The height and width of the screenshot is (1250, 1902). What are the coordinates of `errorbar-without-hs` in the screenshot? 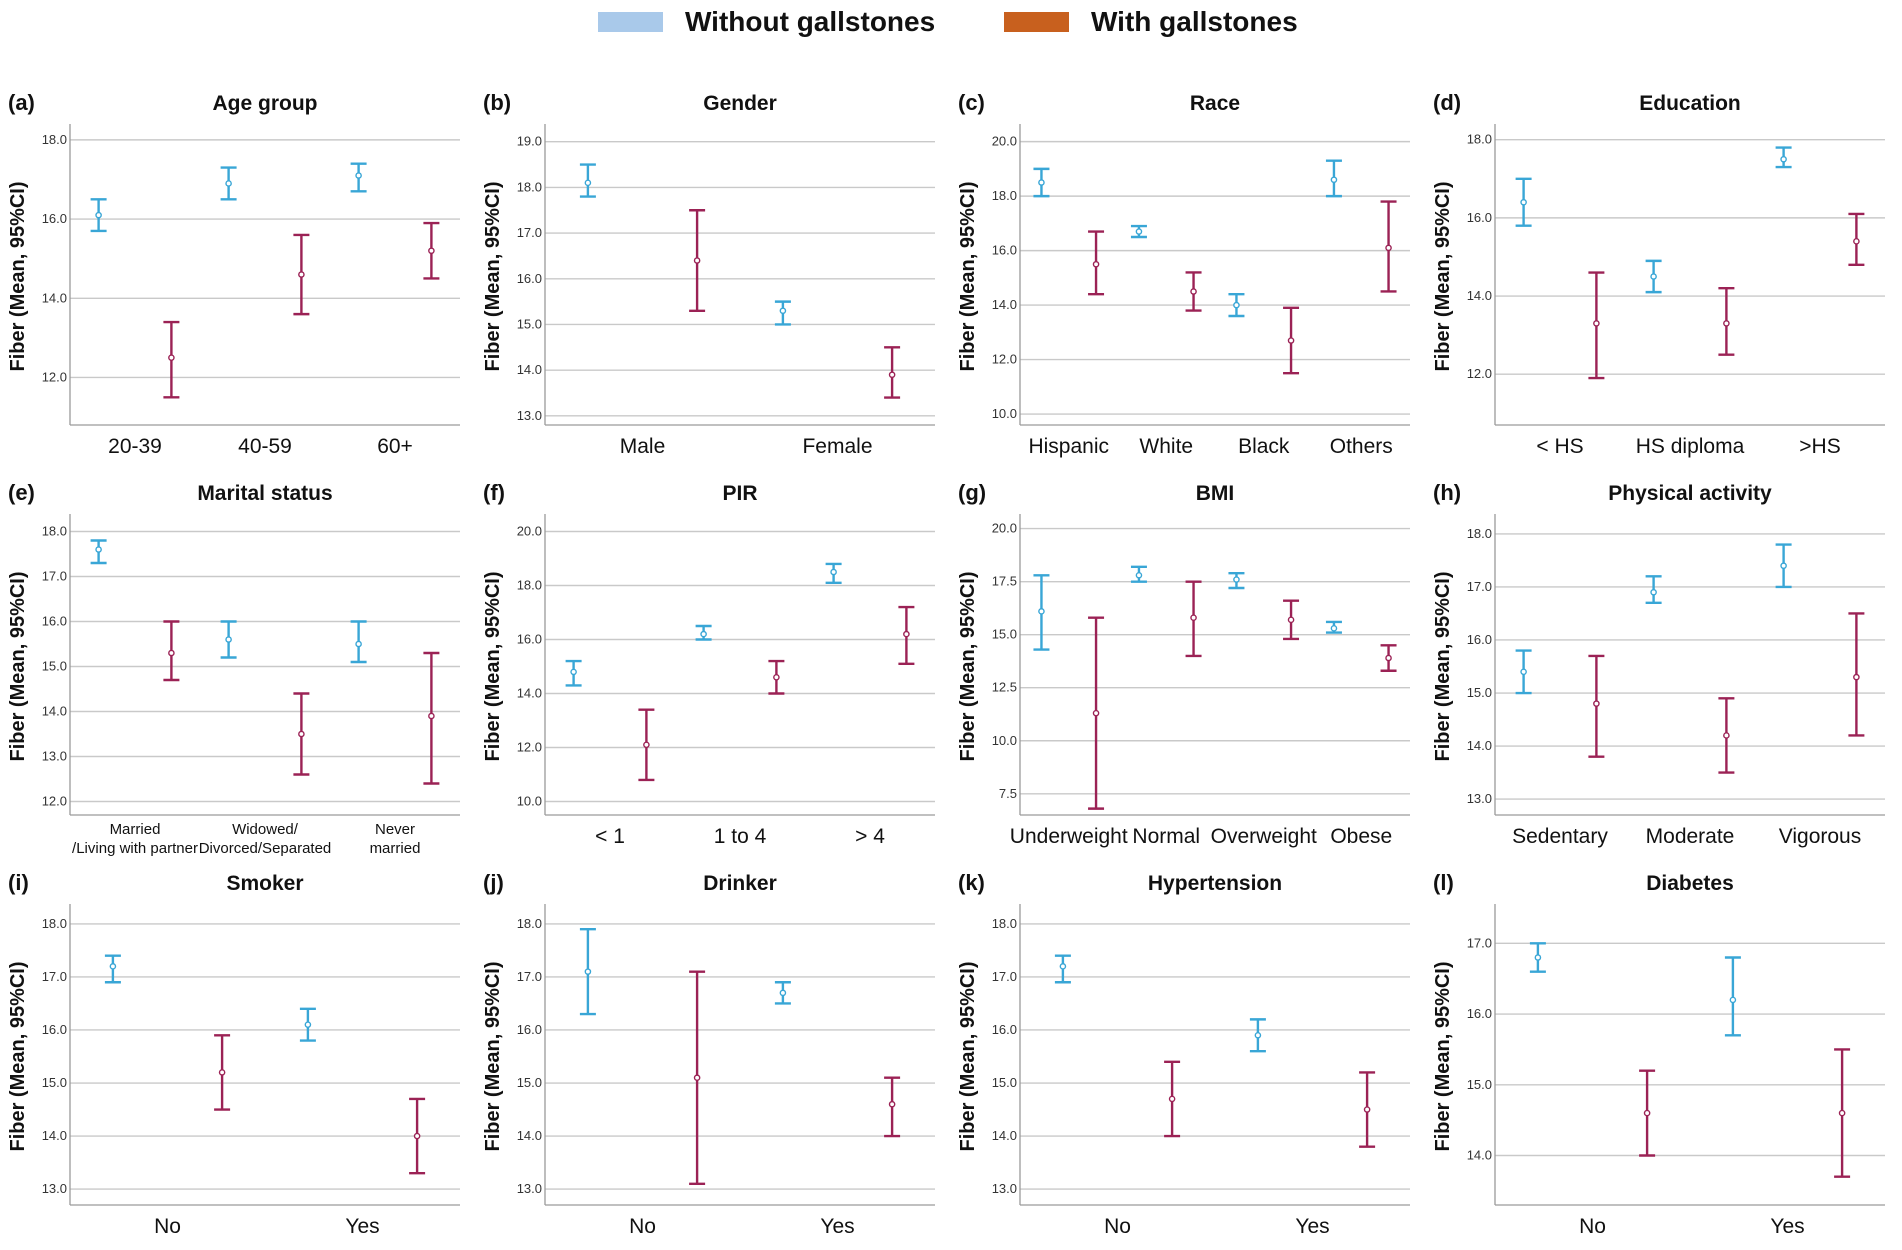 It's located at (1783, 157).